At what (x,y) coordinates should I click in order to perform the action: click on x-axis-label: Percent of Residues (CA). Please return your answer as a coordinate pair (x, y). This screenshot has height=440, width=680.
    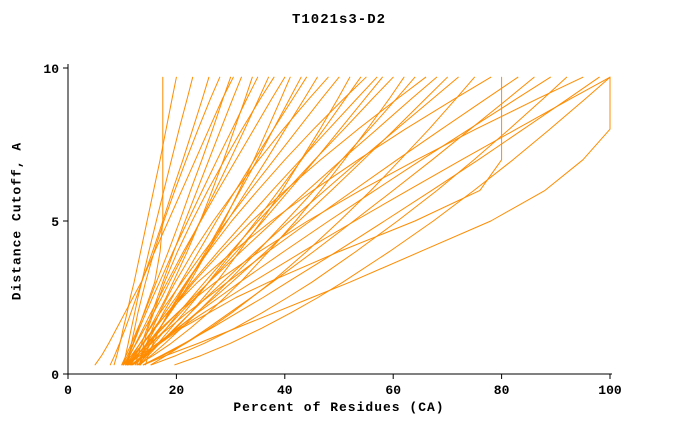
    Looking at the image, I should click on (339, 407).